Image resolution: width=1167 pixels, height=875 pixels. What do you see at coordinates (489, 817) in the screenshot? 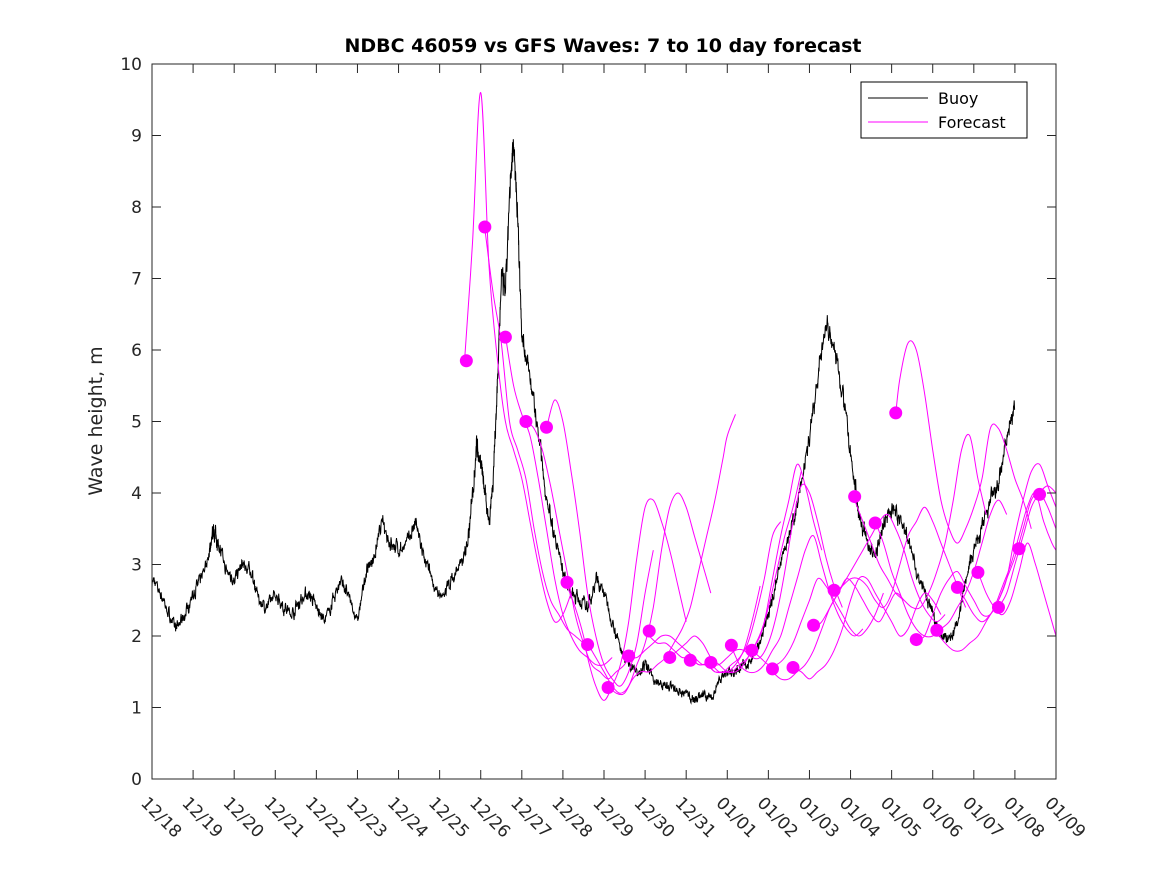
I see `x-tick-label: 12/26` at bounding box center [489, 817].